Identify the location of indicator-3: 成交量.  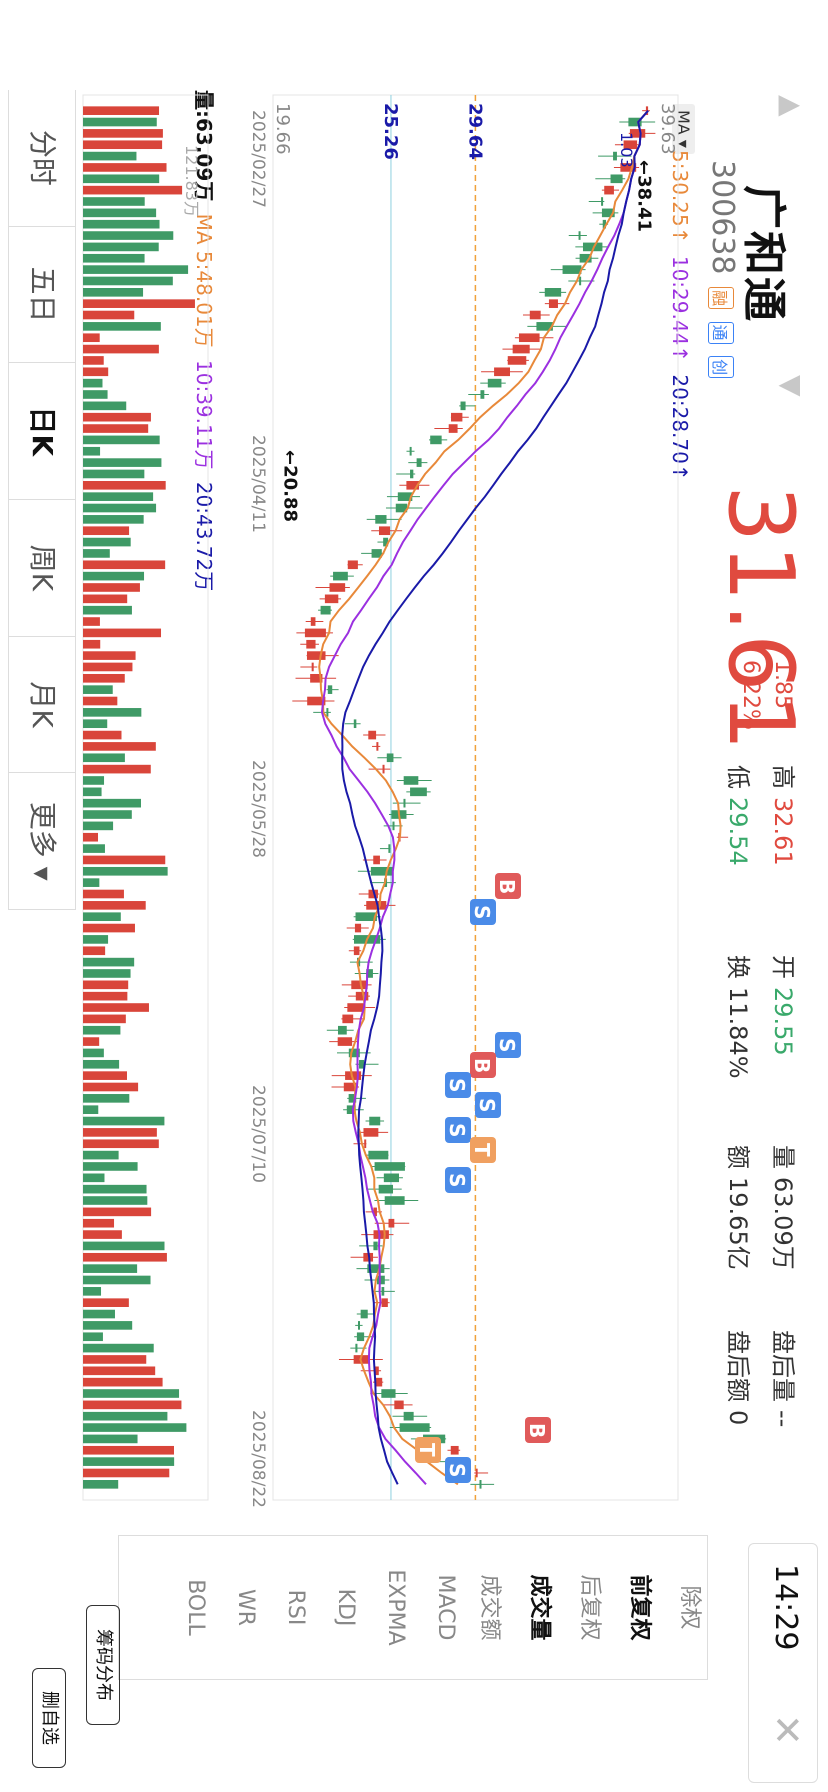
(539, 1607).